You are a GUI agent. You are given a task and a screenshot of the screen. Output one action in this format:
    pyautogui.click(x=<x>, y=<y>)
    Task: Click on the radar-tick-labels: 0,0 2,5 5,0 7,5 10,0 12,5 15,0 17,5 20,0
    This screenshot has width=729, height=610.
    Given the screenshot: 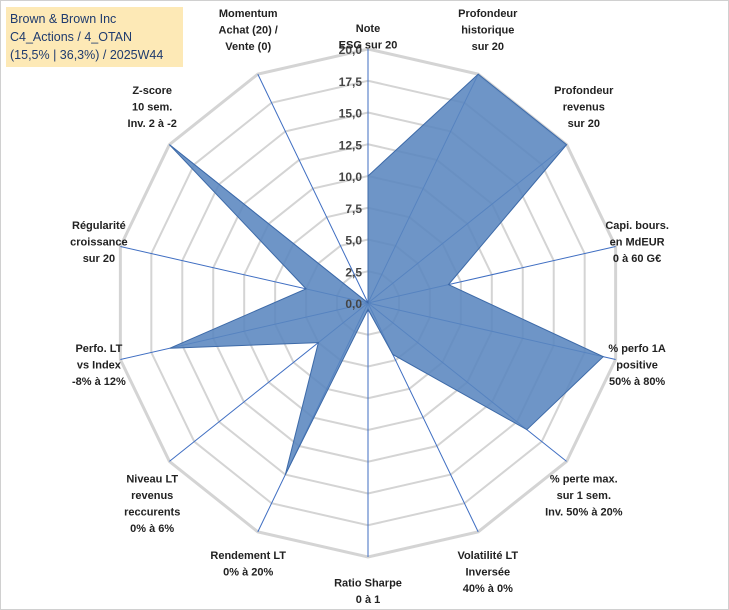 What is the action you would take?
    pyautogui.click(x=351, y=177)
    